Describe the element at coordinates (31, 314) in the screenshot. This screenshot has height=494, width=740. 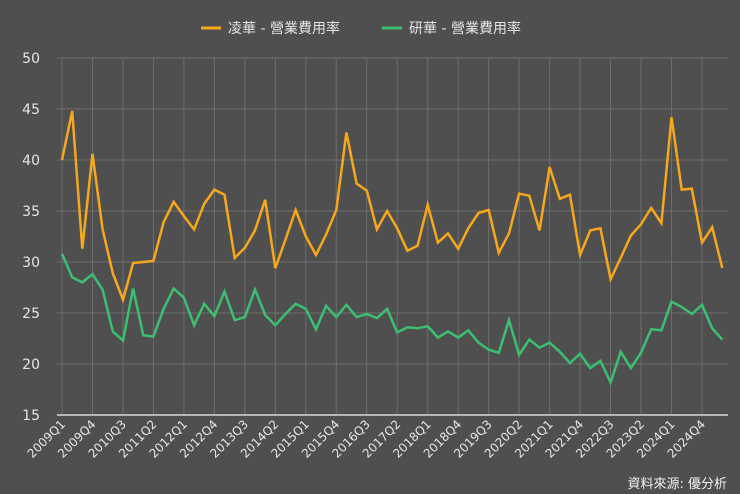
I see `y-tick-label: 25` at that location.